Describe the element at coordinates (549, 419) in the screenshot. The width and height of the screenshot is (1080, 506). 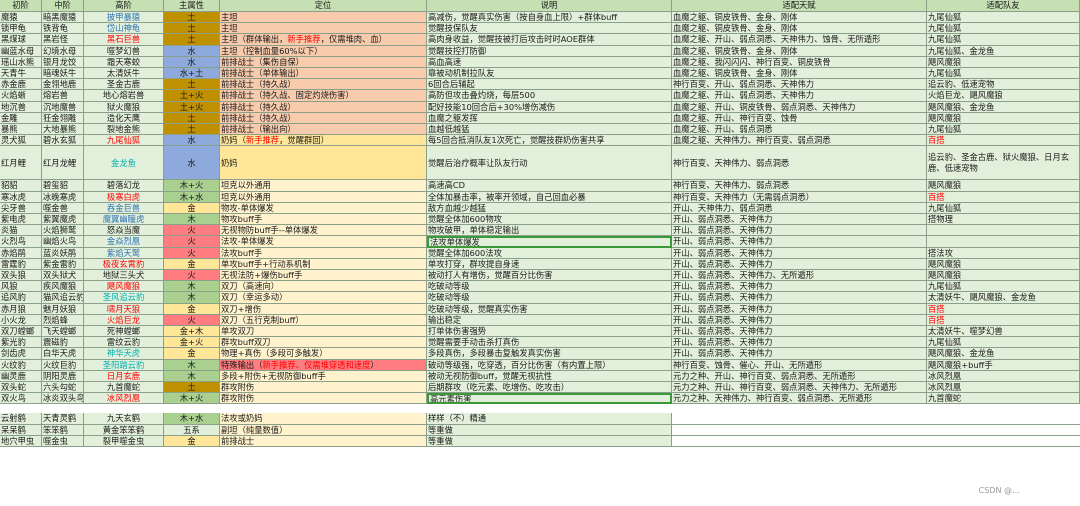
I see `cell-description: 样样（不）精通` at that location.